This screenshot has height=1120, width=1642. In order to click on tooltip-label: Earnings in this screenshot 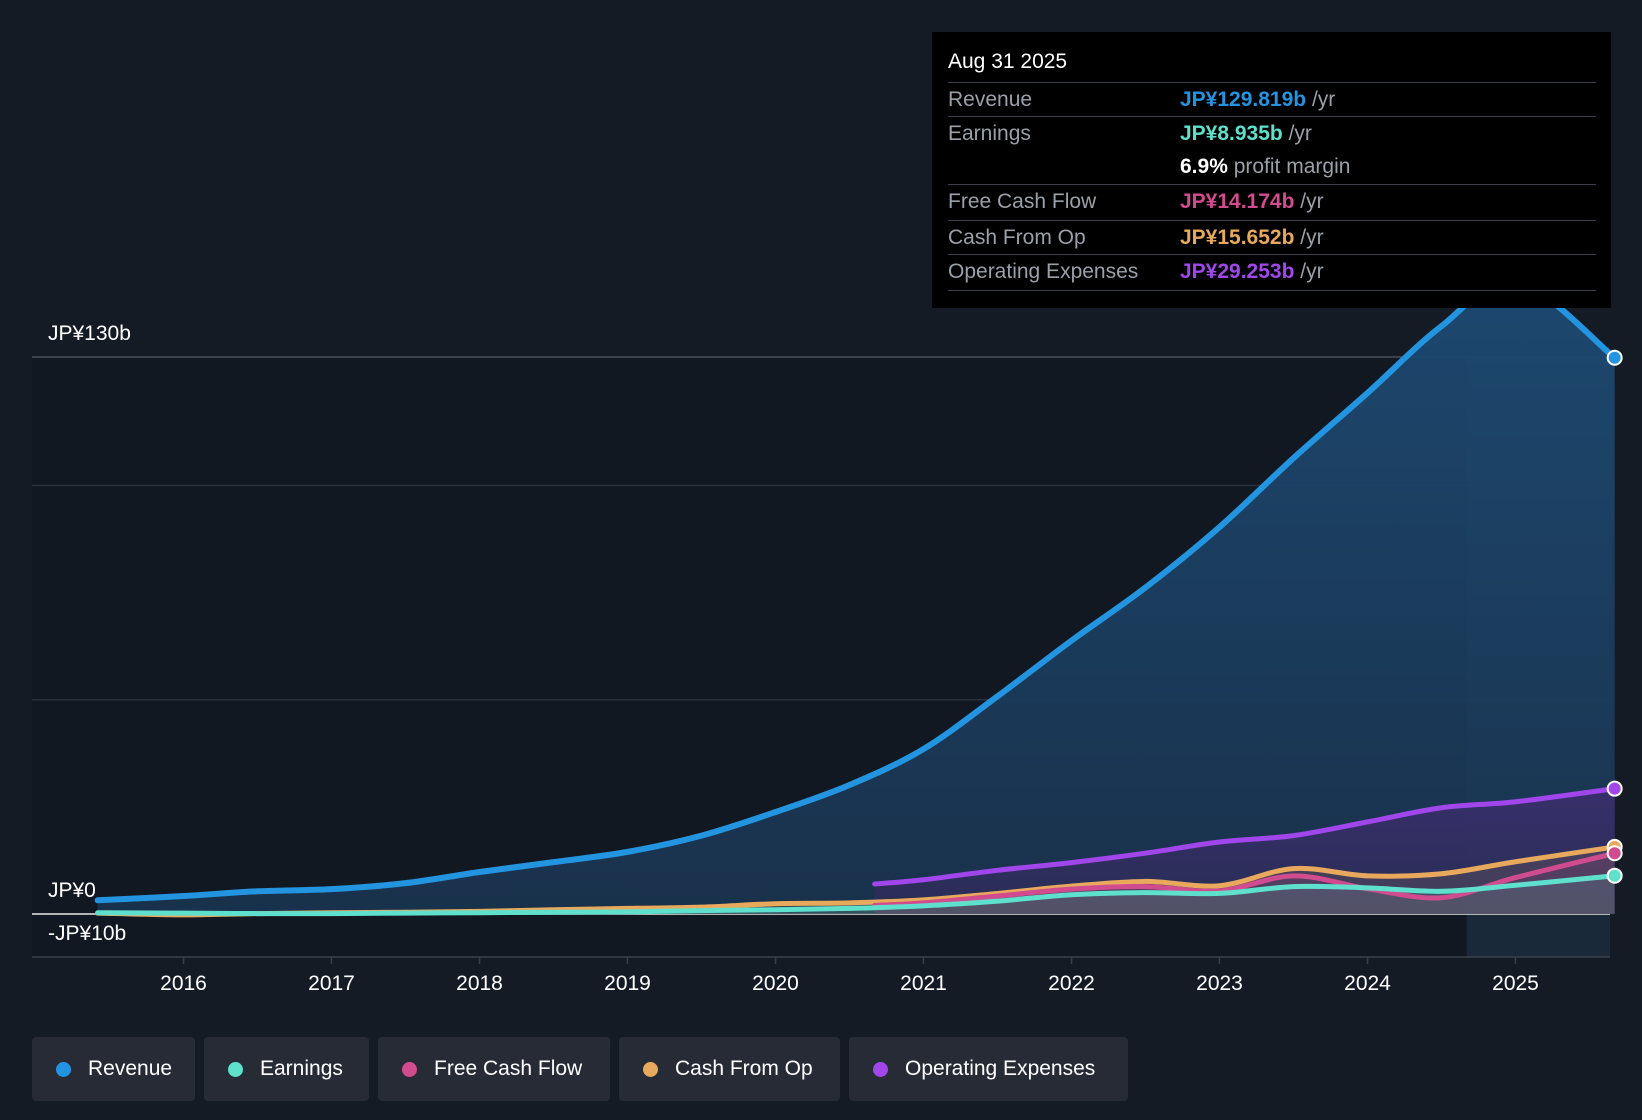, I will do `click(989, 133)`.